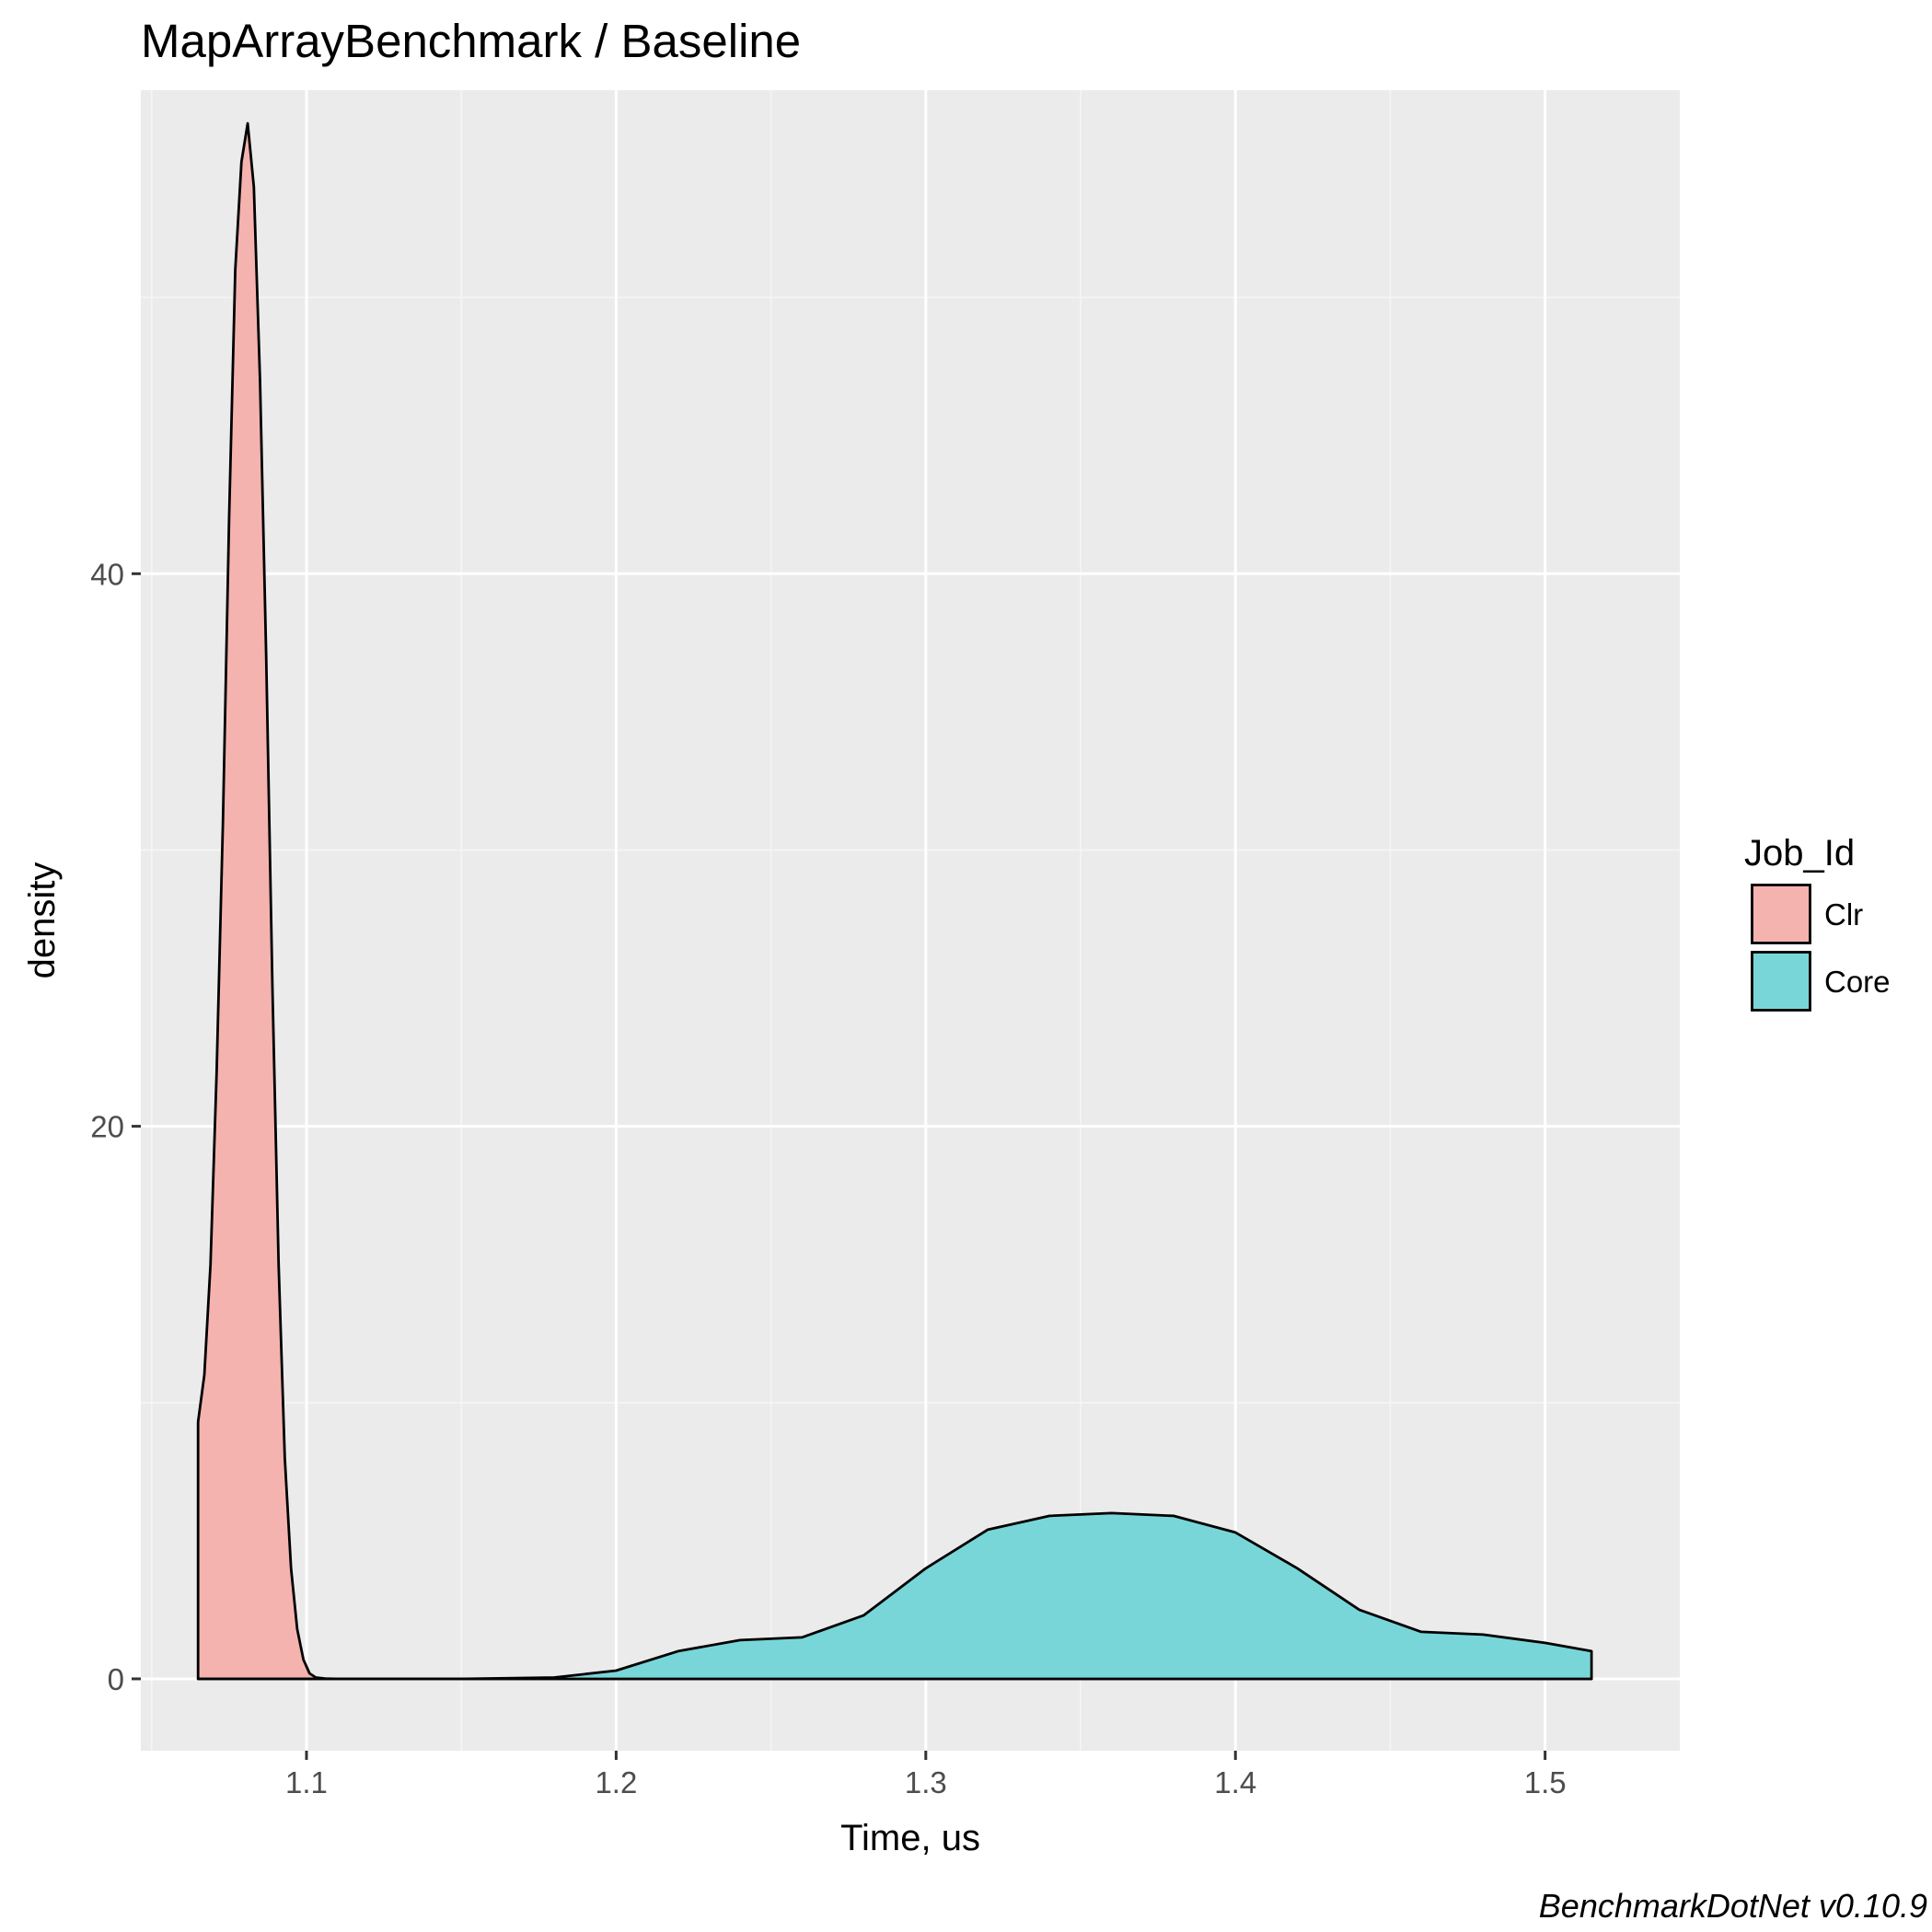 This screenshot has width=1932, height=1932. Describe the element at coordinates (1844, 914) in the screenshot. I see `legend-label-clr: Clr` at that location.